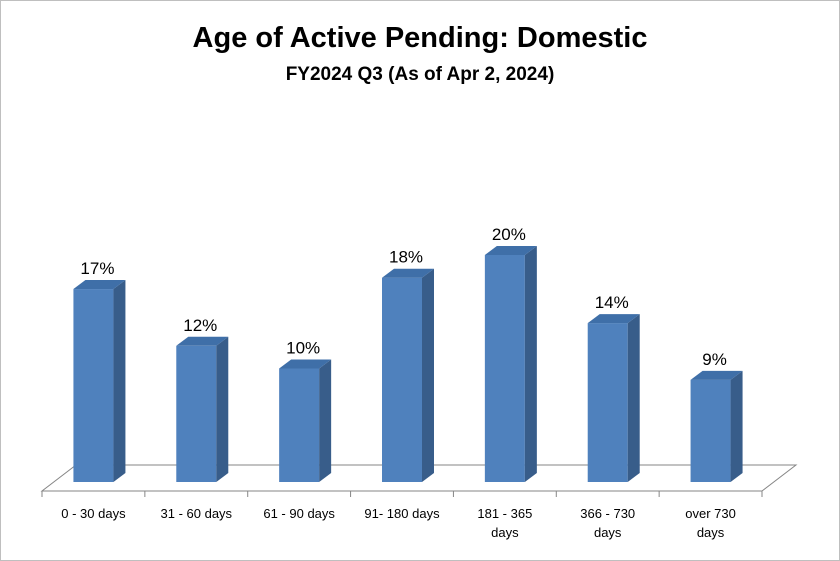 This screenshot has height=561, width=840. Describe the element at coordinates (612, 302) in the screenshot. I see `data-label: 14%` at that location.